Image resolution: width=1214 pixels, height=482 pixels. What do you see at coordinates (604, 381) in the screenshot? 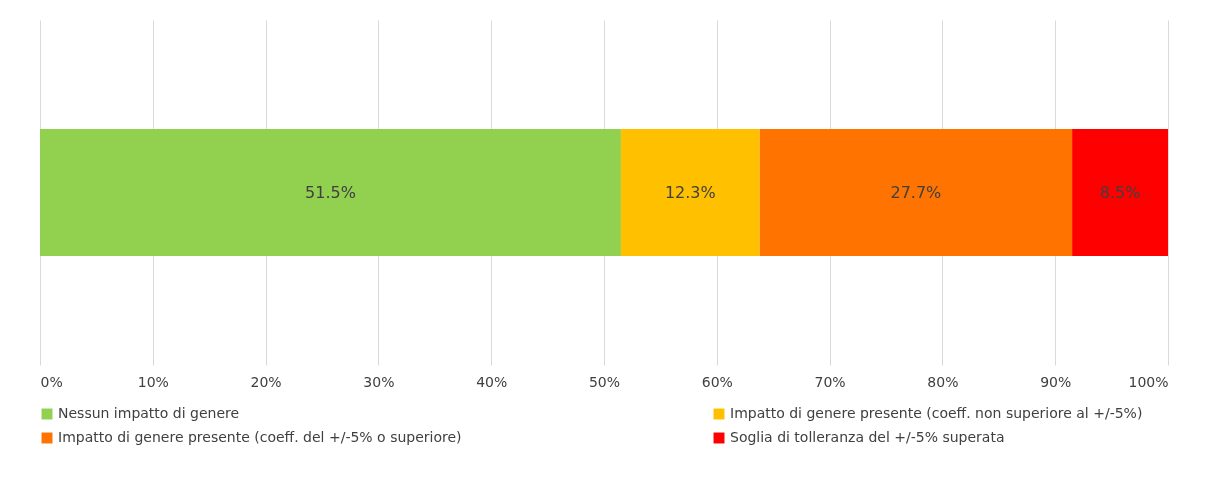
I see `x-tick-label: 50%` at bounding box center [604, 381].